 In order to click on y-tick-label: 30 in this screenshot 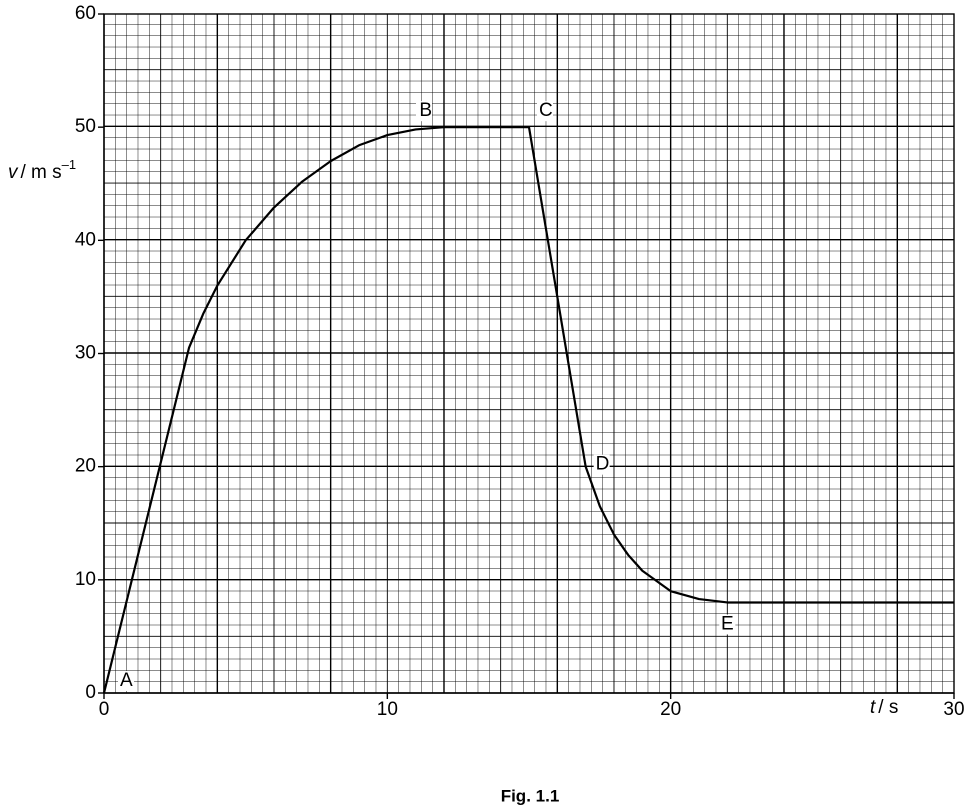, I will do `click(85, 353)`.